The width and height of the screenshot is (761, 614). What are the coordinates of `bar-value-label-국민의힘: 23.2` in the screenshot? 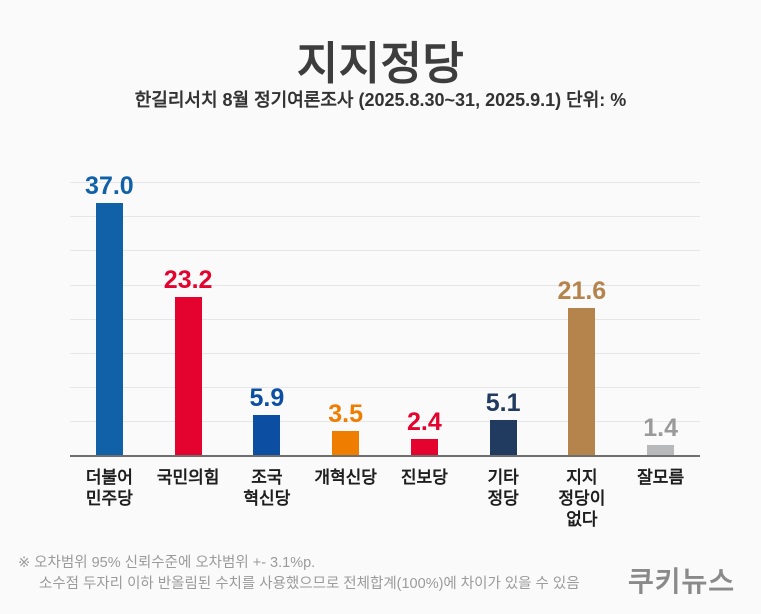 It's located at (188, 279).